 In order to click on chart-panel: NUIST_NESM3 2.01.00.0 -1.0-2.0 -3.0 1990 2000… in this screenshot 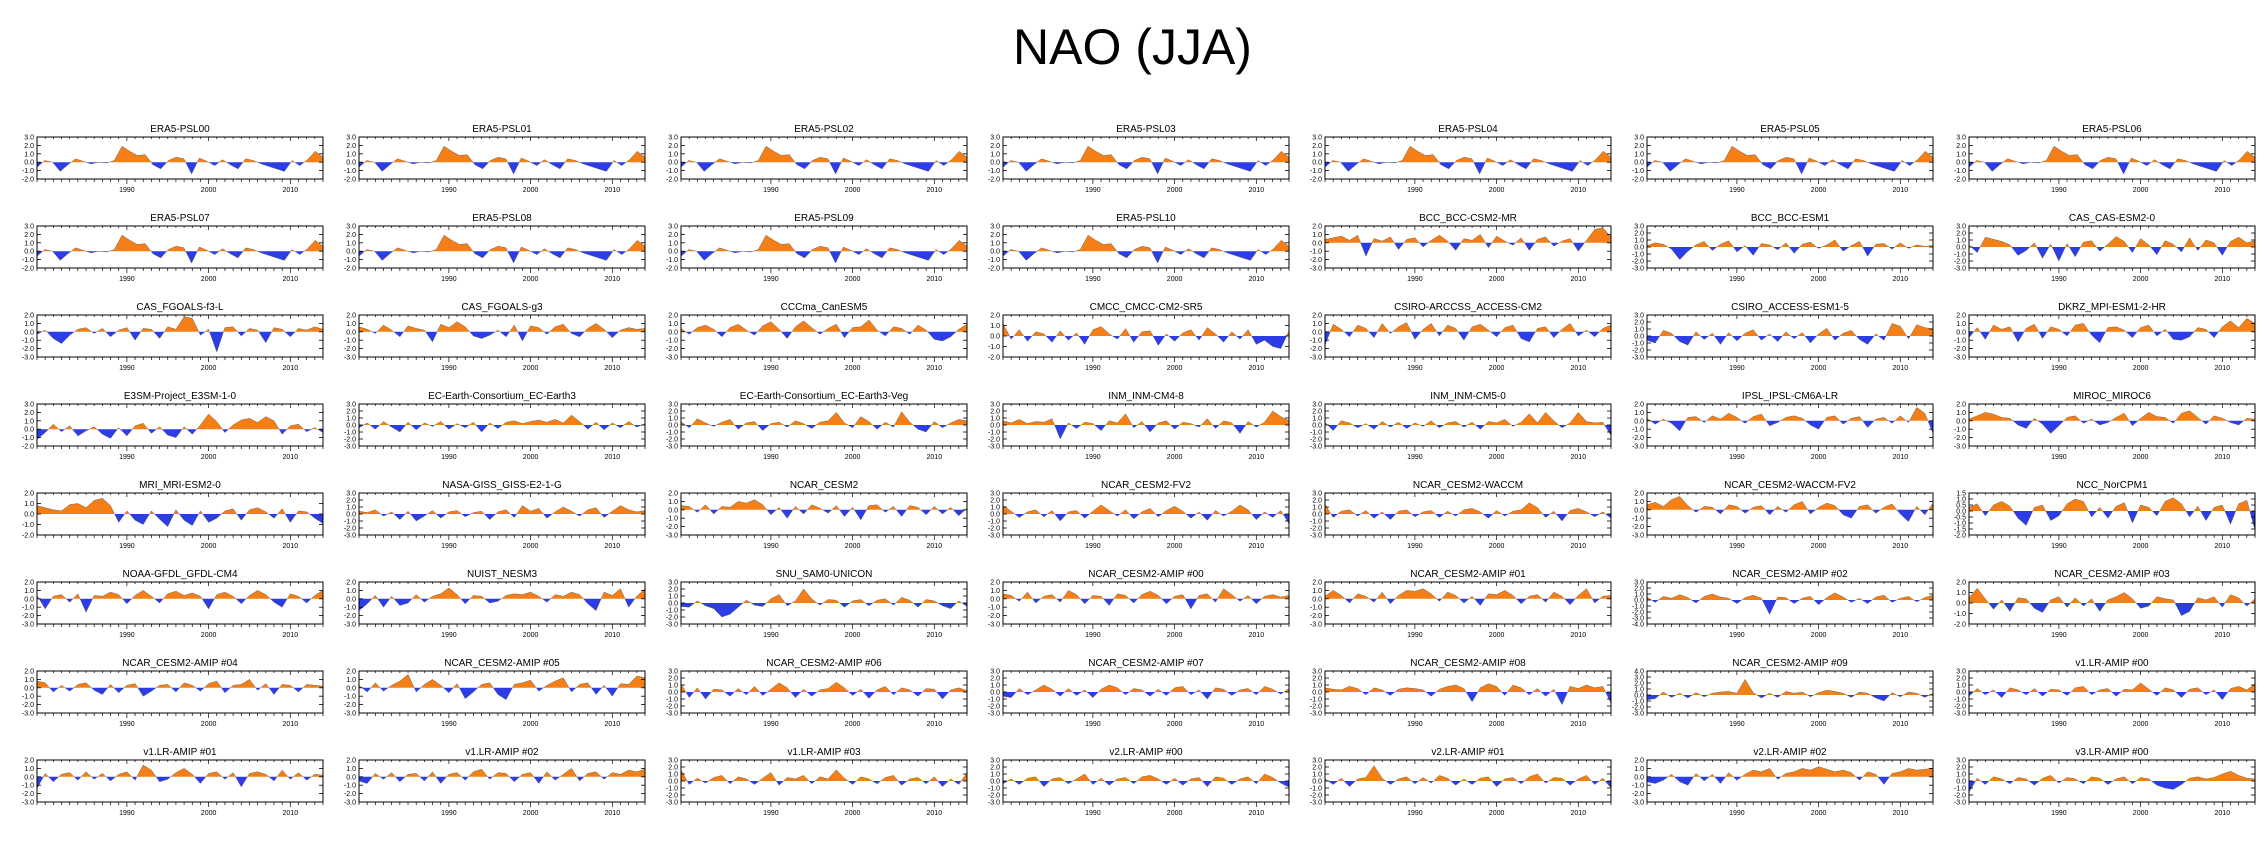, I will do `click(495, 604)`.